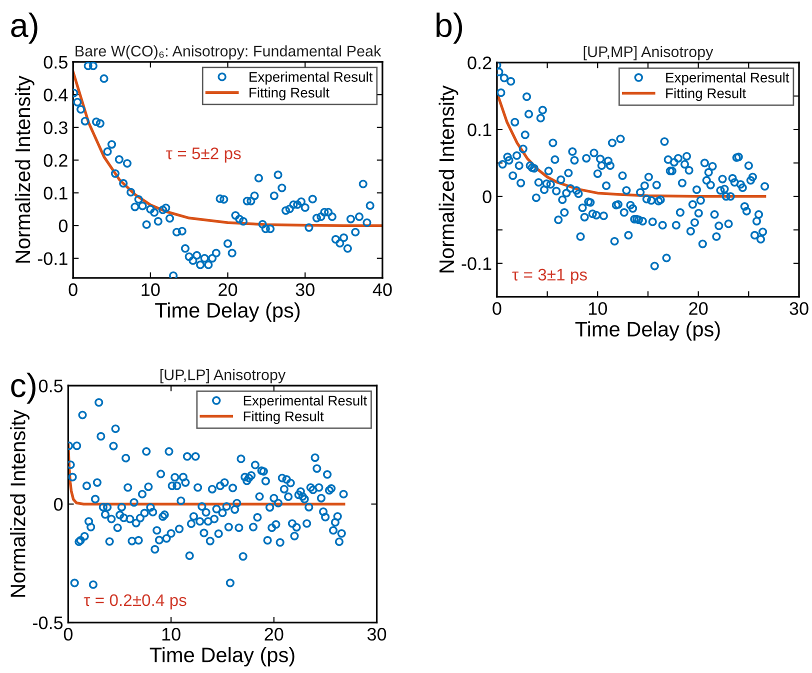 This screenshot has height=673, width=812. Describe the element at coordinates (549, 276) in the screenshot. I see `annotation: τ = 3±1 ps` at that location.